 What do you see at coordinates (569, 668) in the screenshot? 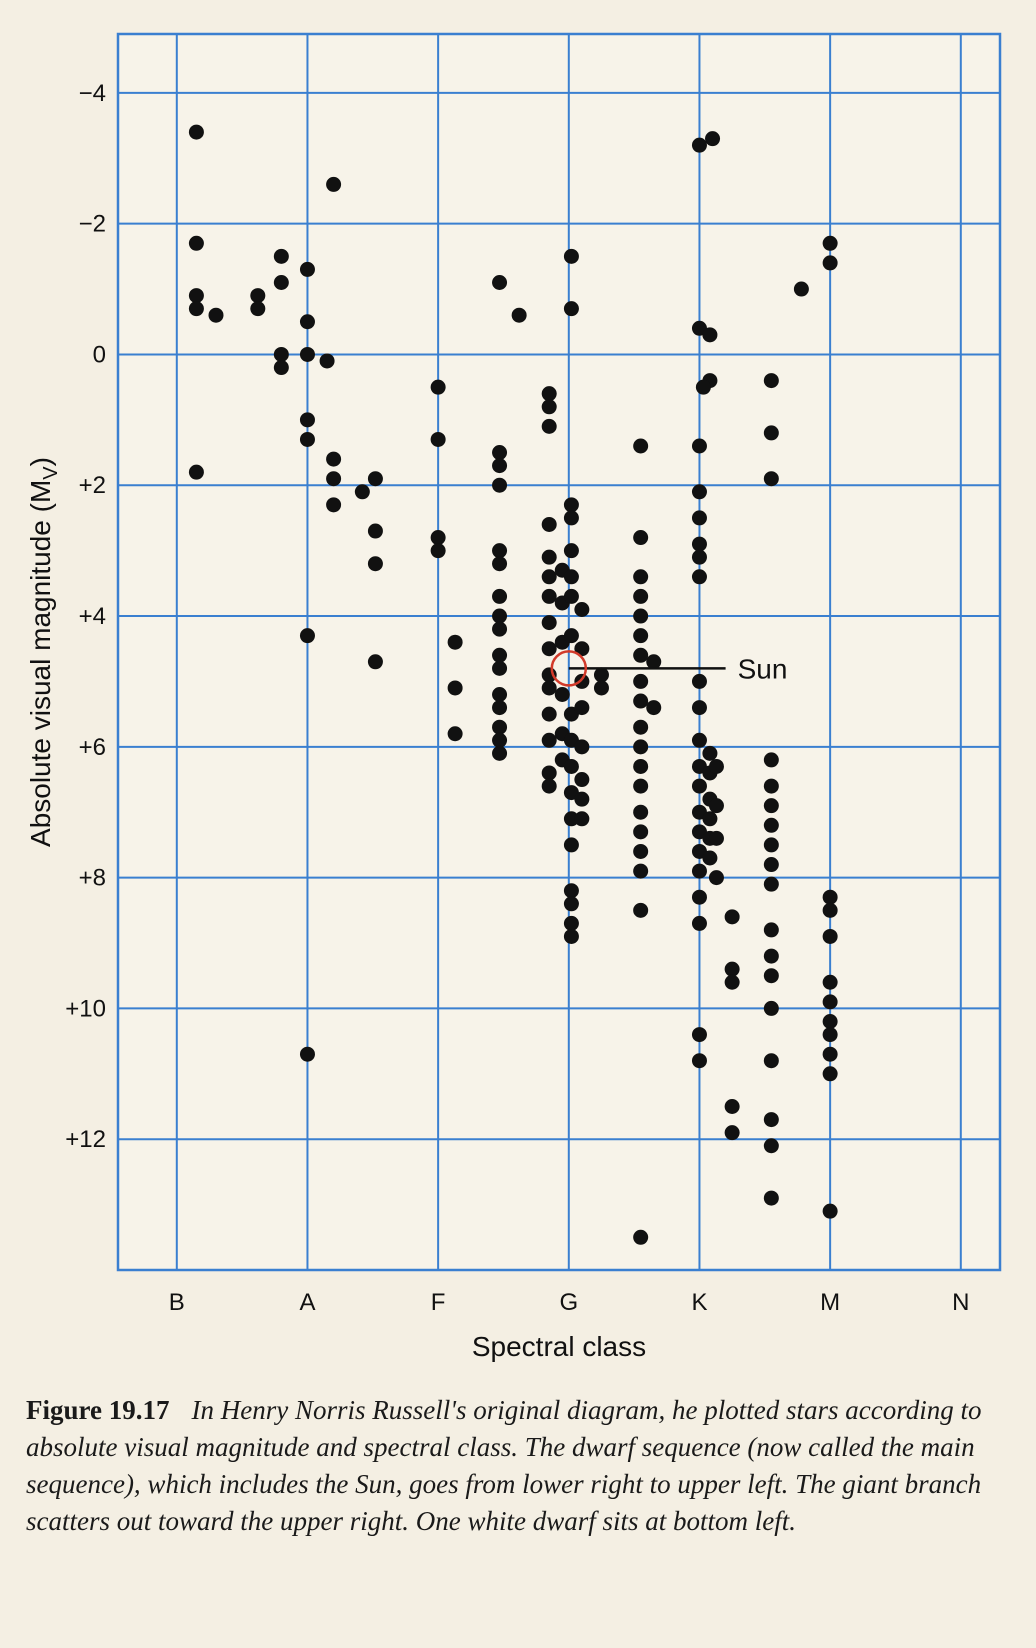
I see `sun-marker` at bounding box center [569, 668].